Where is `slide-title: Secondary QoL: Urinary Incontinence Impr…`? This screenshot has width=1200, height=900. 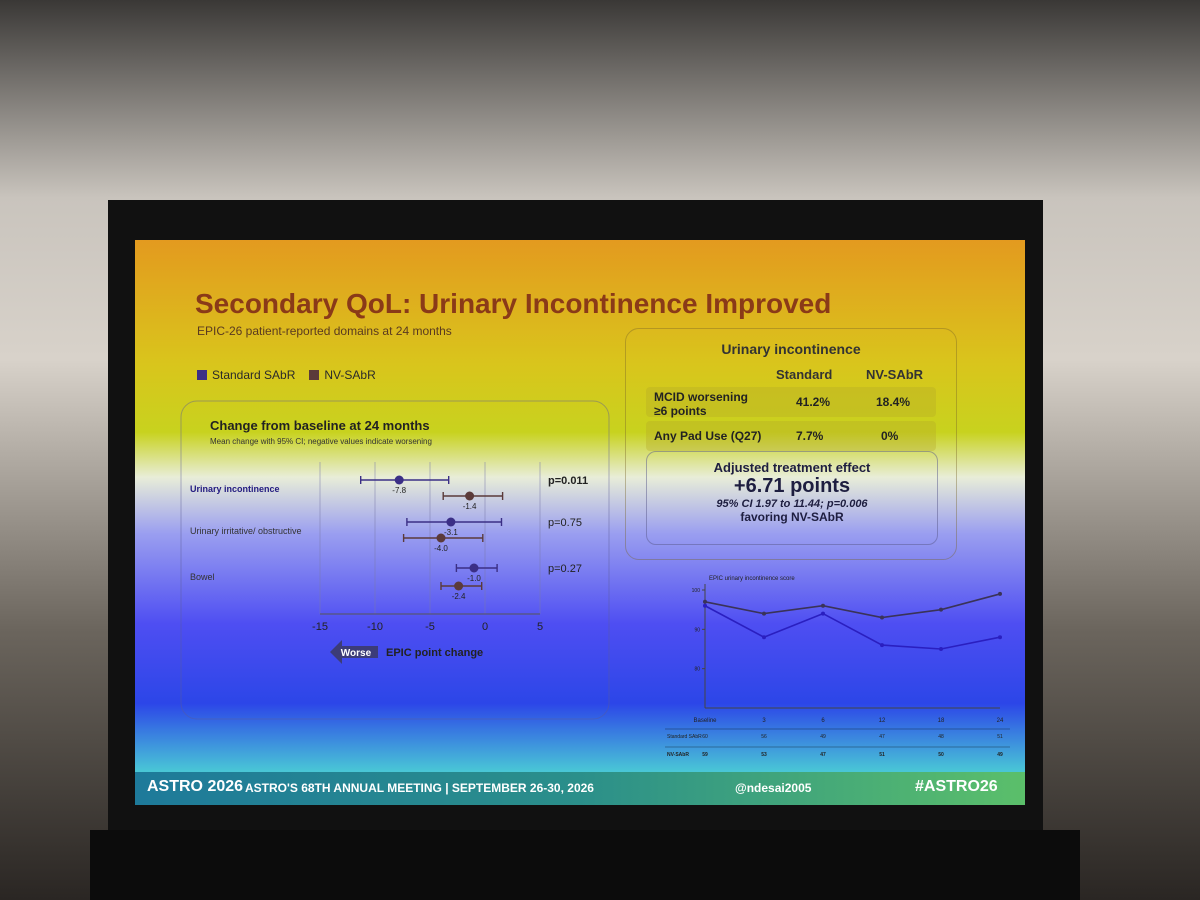 slide-title: Secondary QoL: Urinary Incontinence Impr… is located at coordinates (513, 303).